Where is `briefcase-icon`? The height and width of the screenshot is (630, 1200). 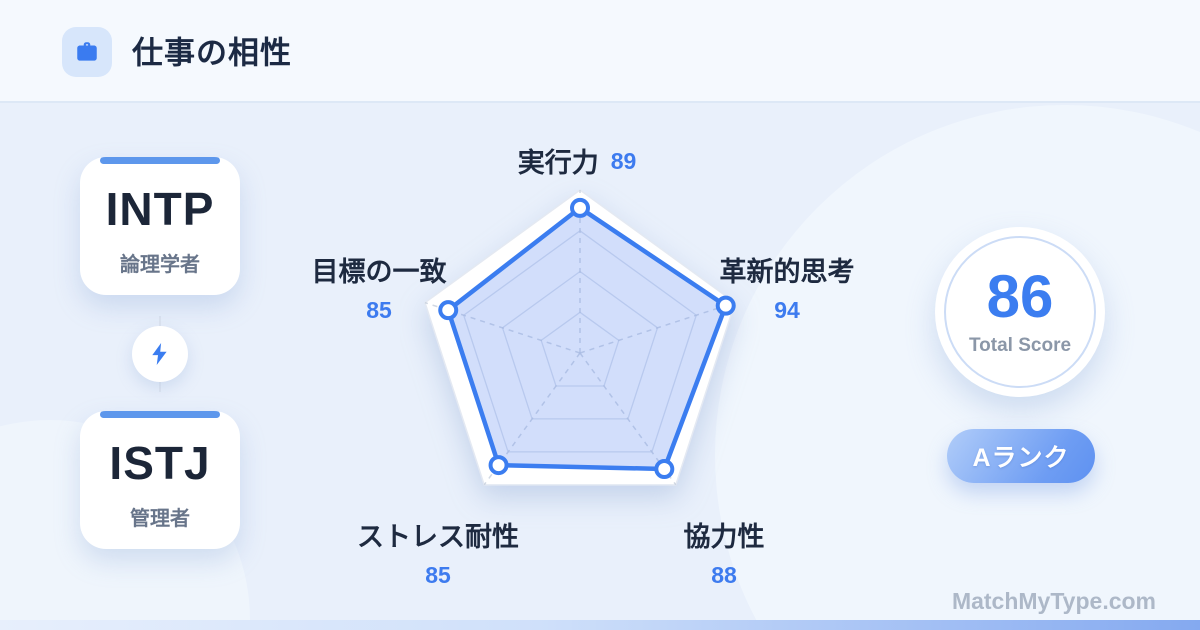 briefcase-icon is located at coordinates (87, 51).